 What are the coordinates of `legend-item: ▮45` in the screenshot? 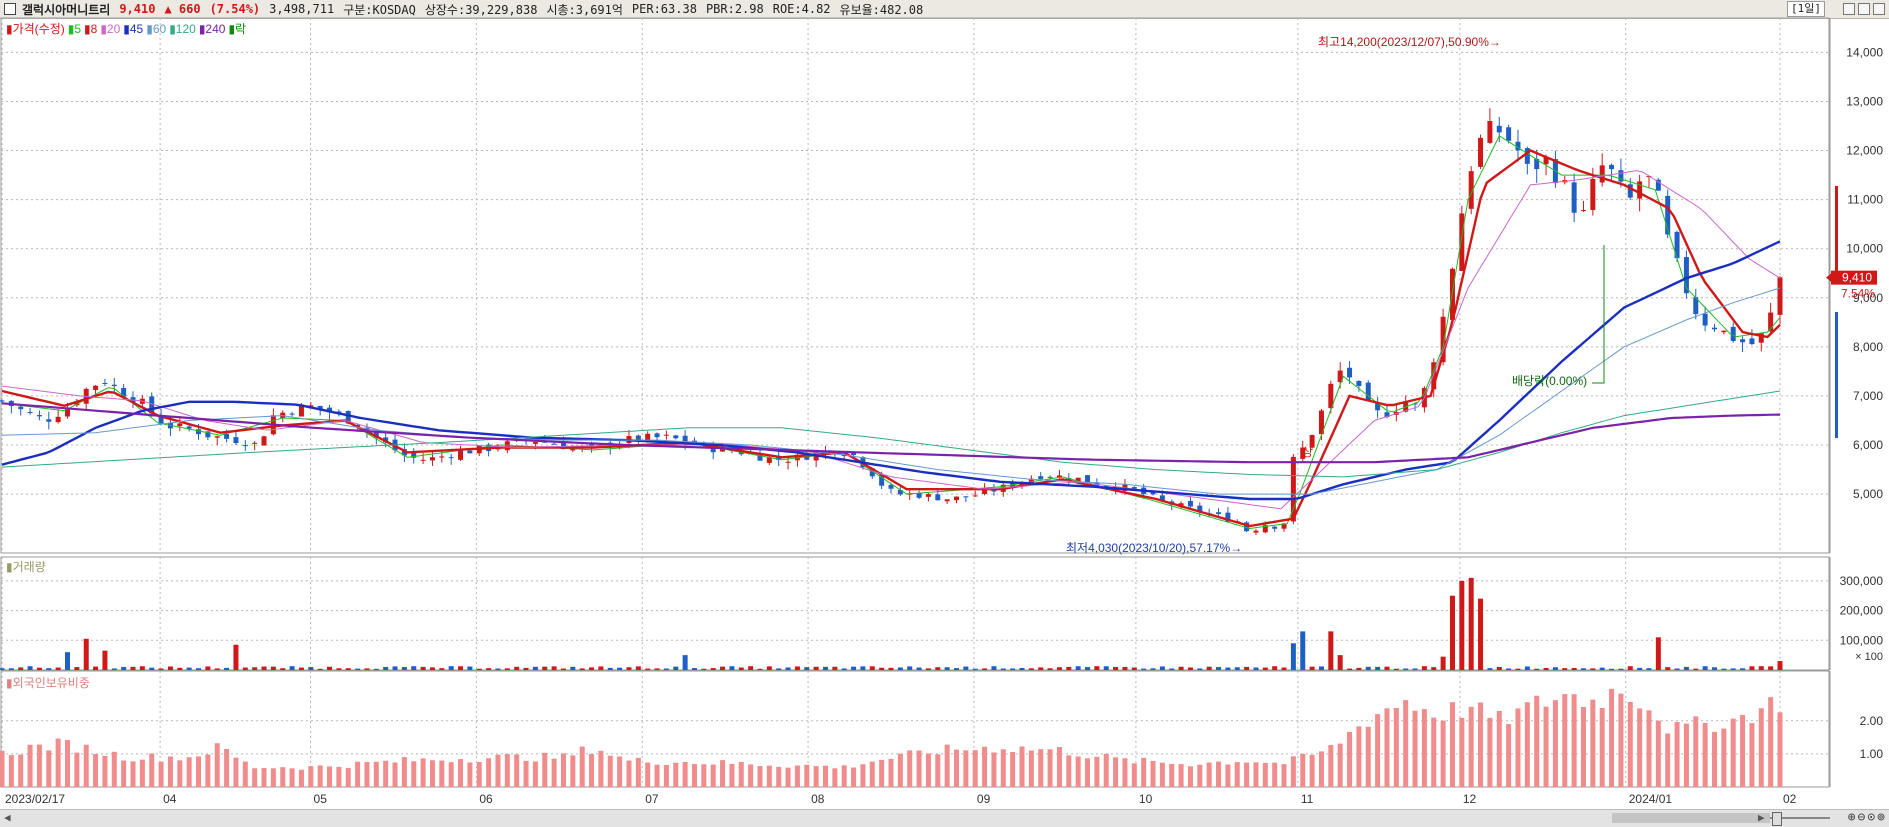 It's located at (133, 29).